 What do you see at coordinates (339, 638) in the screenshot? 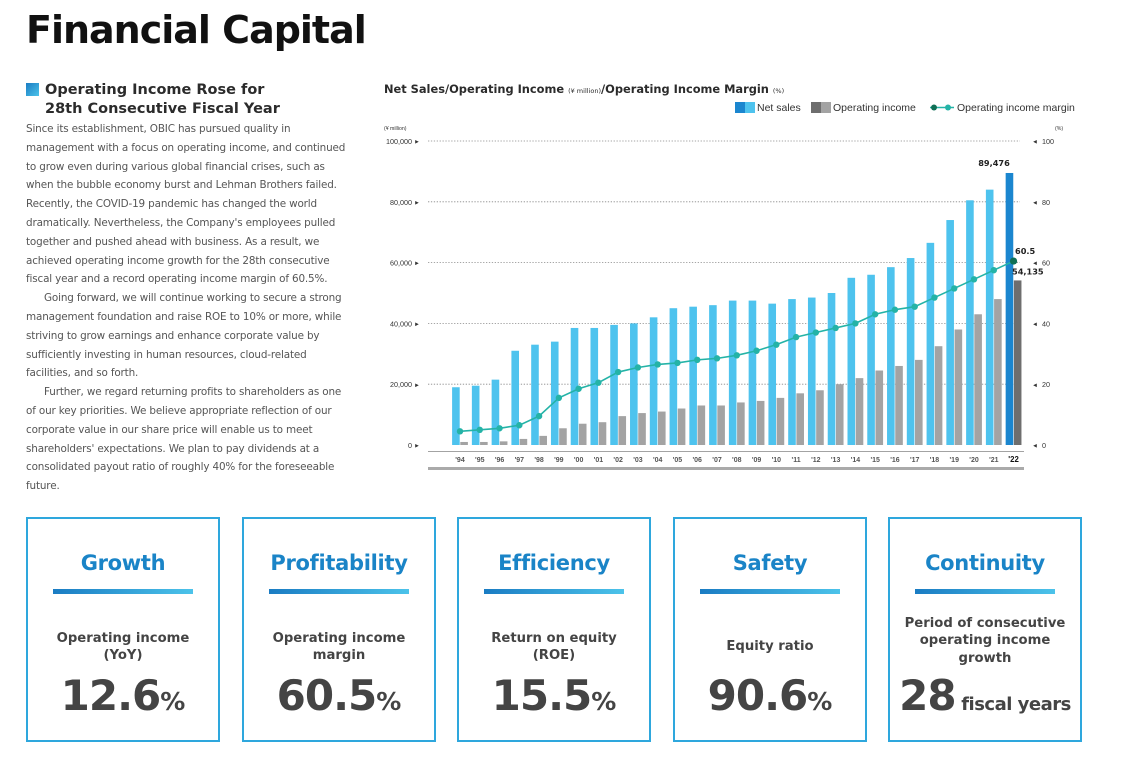
I see `kpi-label-line: Operating income` at bounding box center [339, 638].